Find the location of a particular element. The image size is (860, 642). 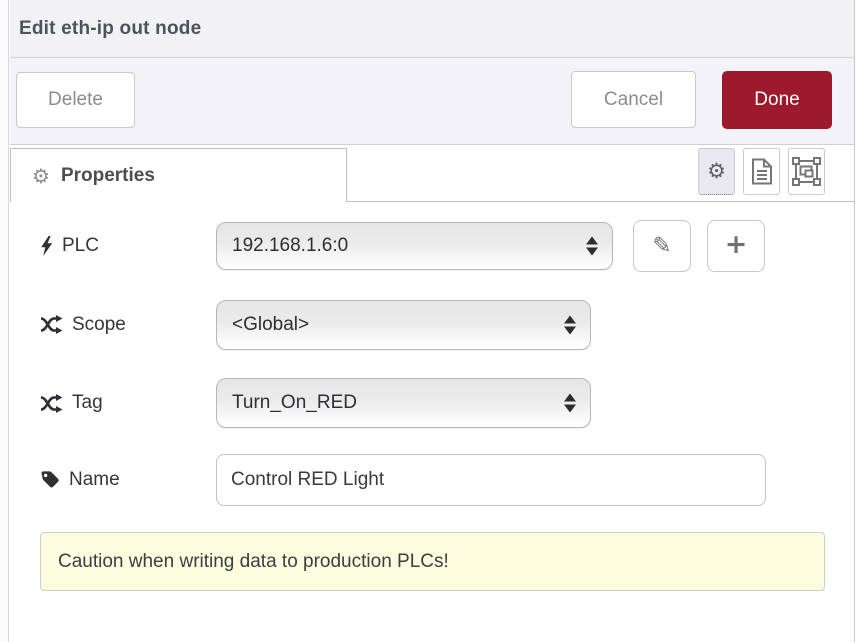

plus-icon: + is located at coordinates (736, 244).